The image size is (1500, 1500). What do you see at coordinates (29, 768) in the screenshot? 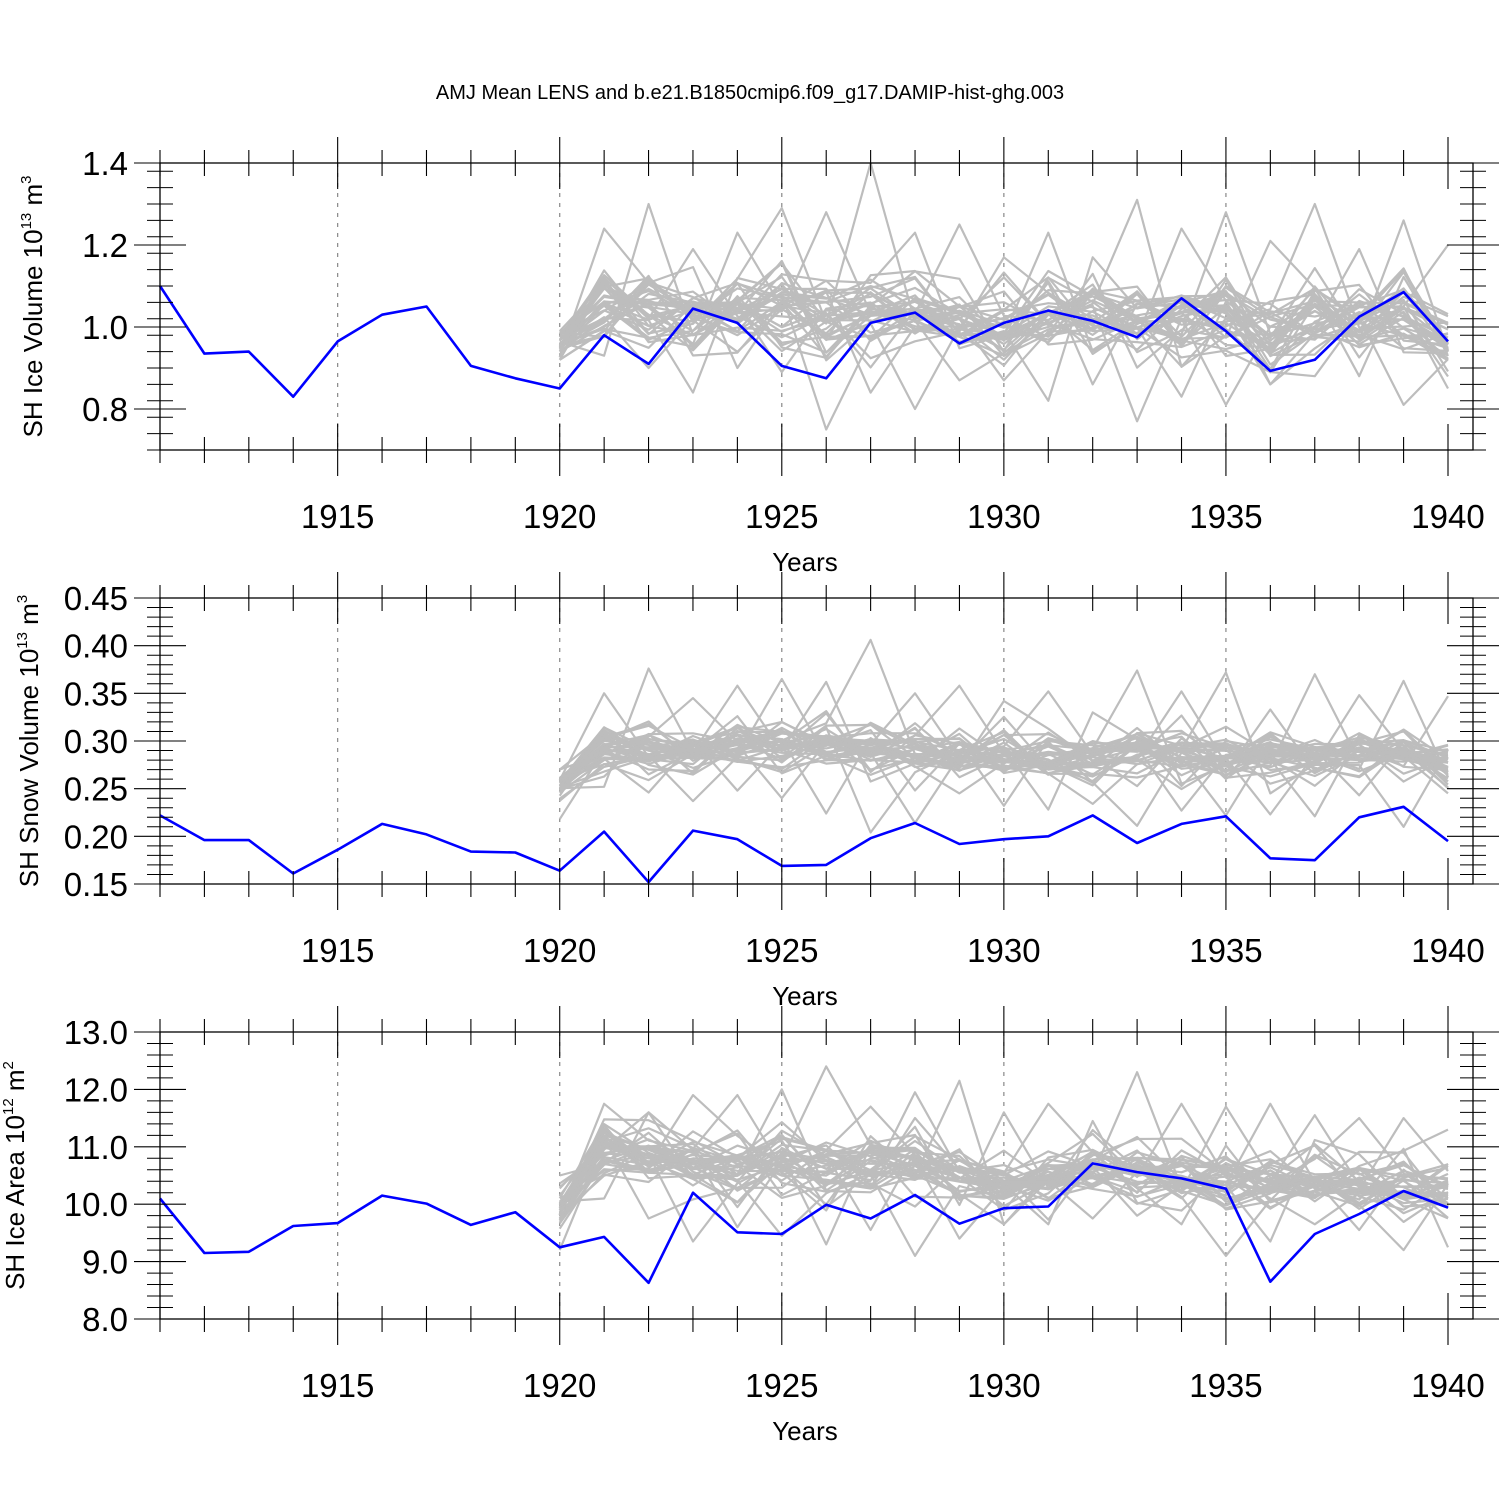
I see `y-axis-title-main: SH Snow Volume 10` at bounding box center [29, 768].